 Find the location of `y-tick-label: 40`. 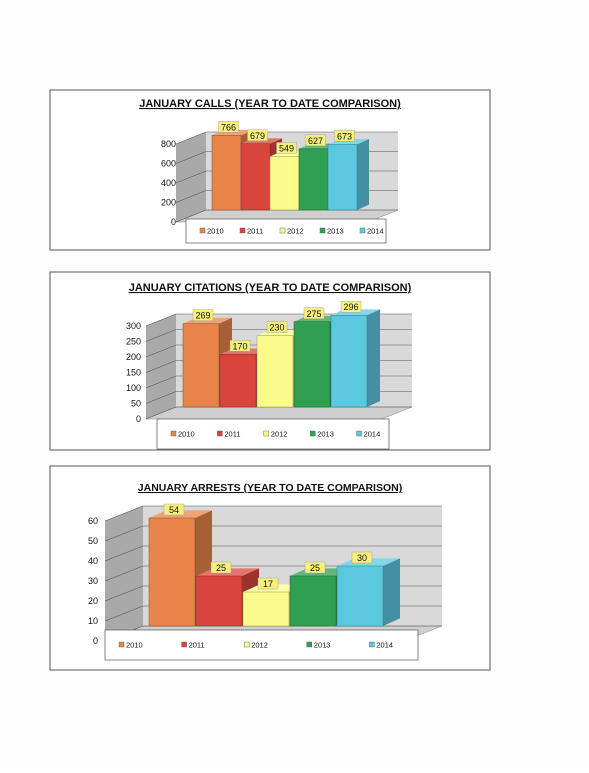

y-tick-label: 40 is located at coordinates (93, 561).